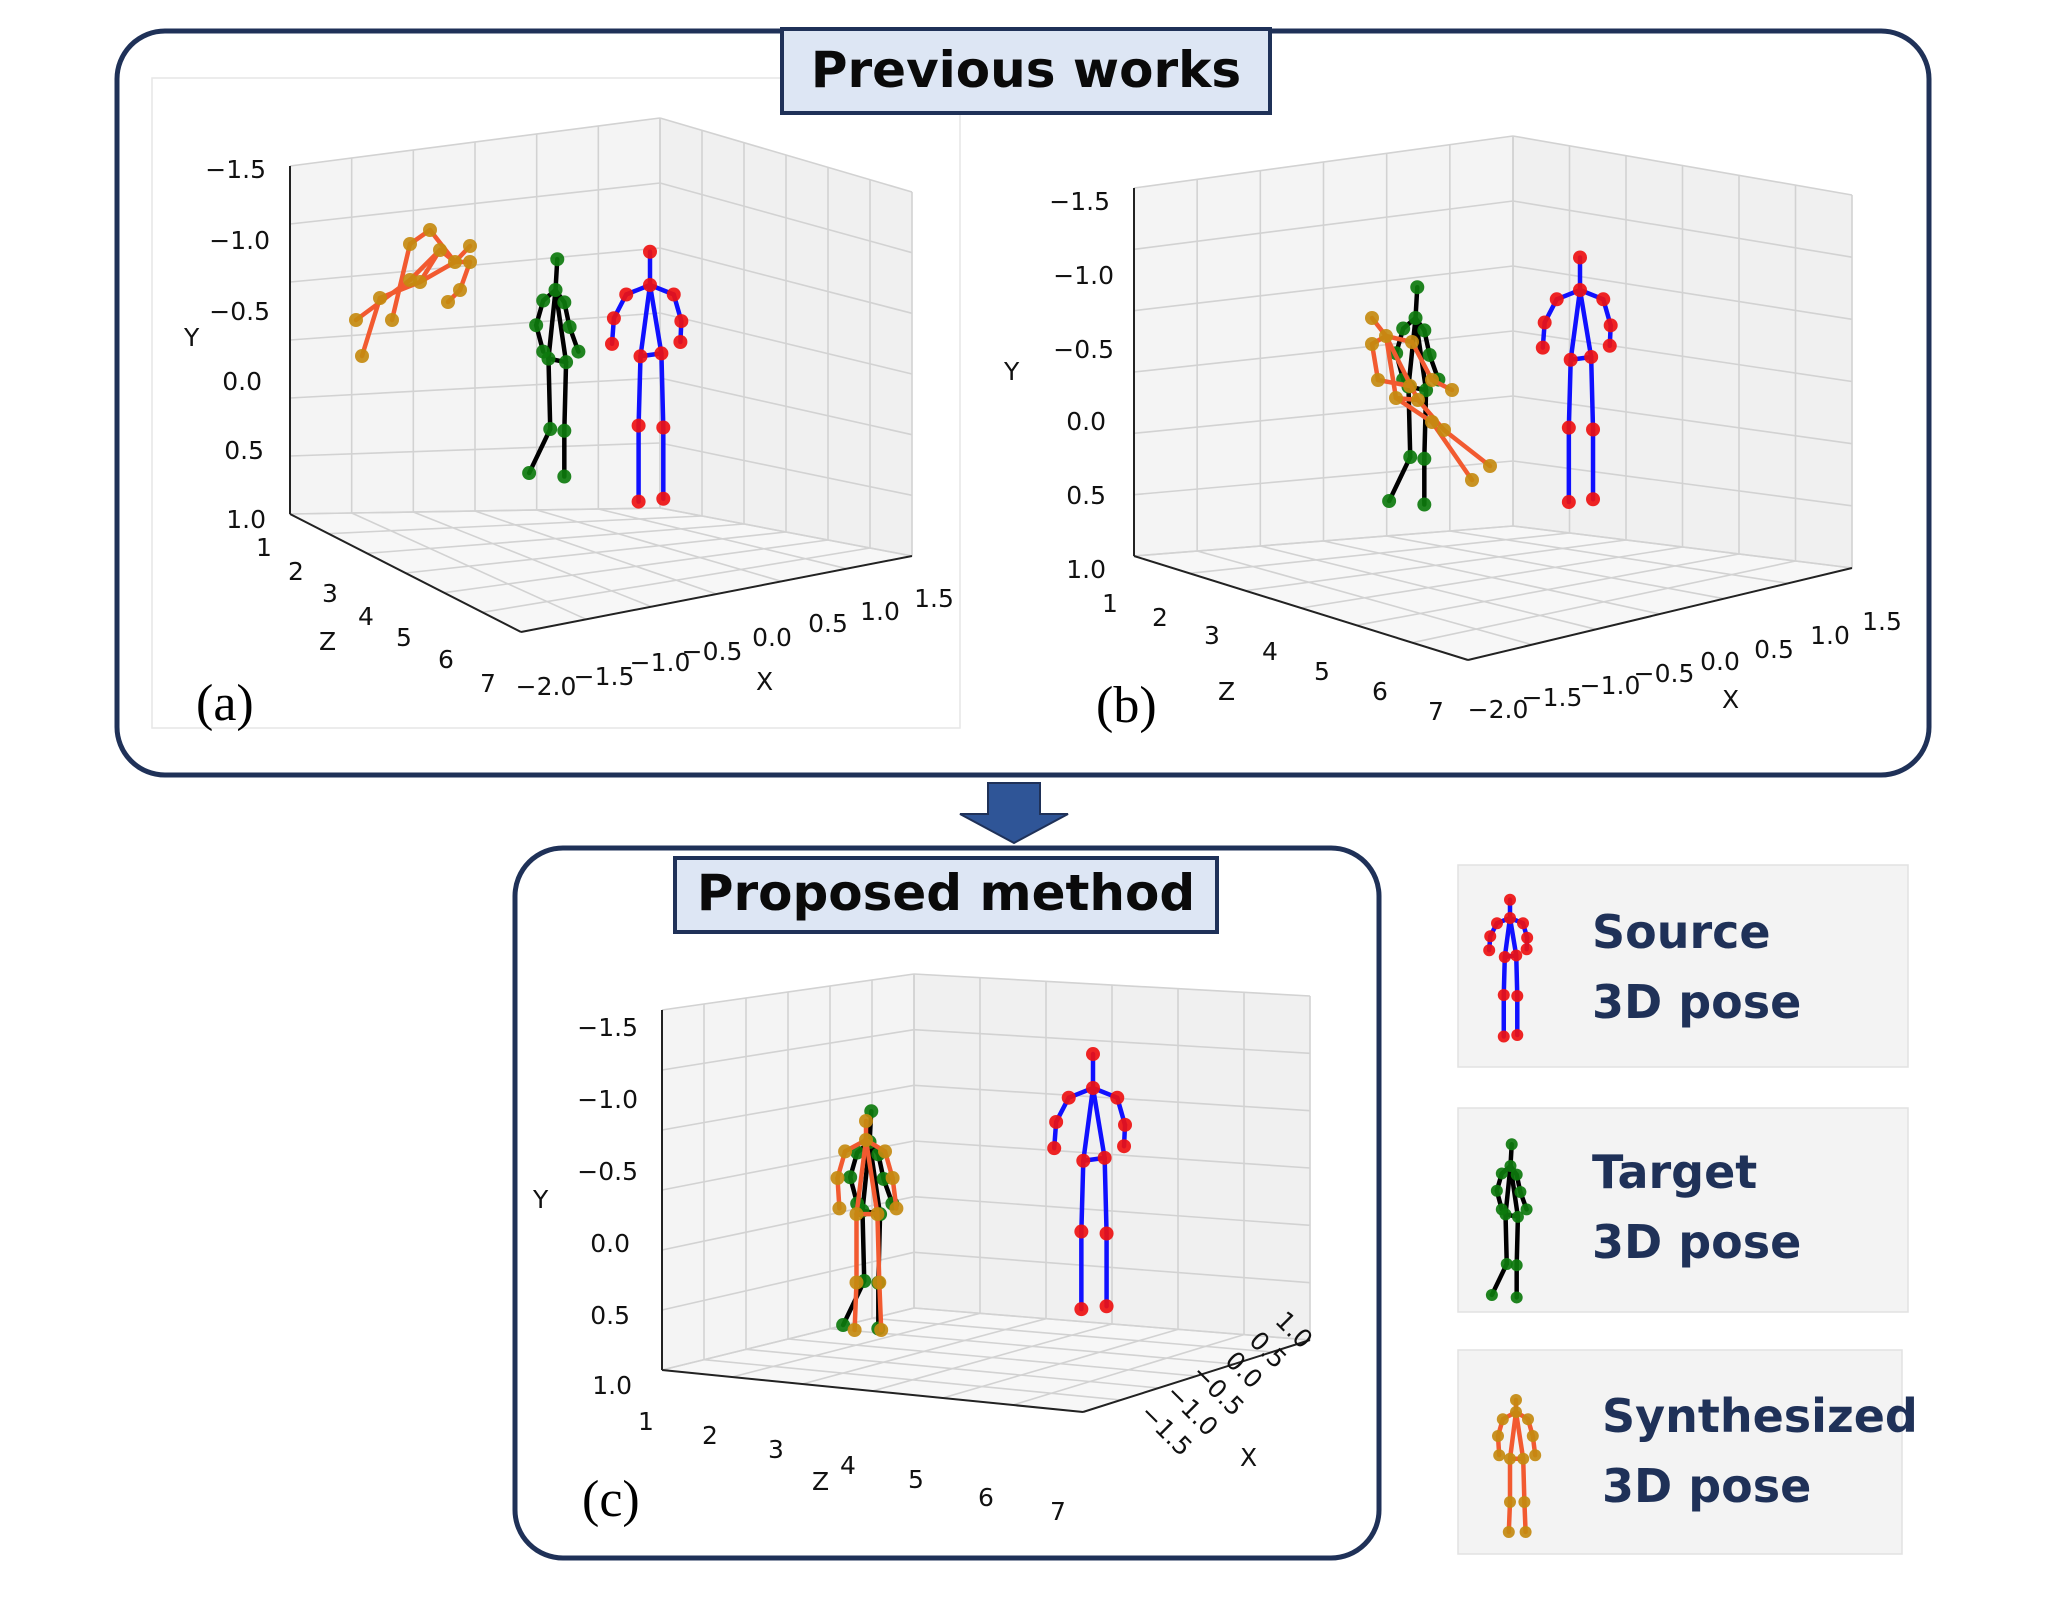 This screenshot has width=2056, height=1624. What do you see at coordinates (946, 893) in the screenshot?
I see `proposed-method-title: Proposed method` at bounding box center [946, 893].